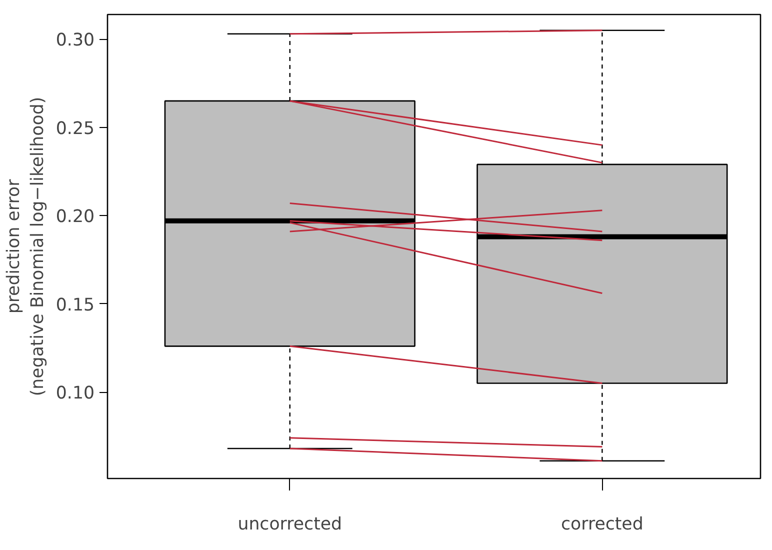  What do you see at coordinates (26, 246) in the screenshot?
I see `y-axis-title: prediction error (negative Binomial log−likelihood)` at bounding box center [26, 246].